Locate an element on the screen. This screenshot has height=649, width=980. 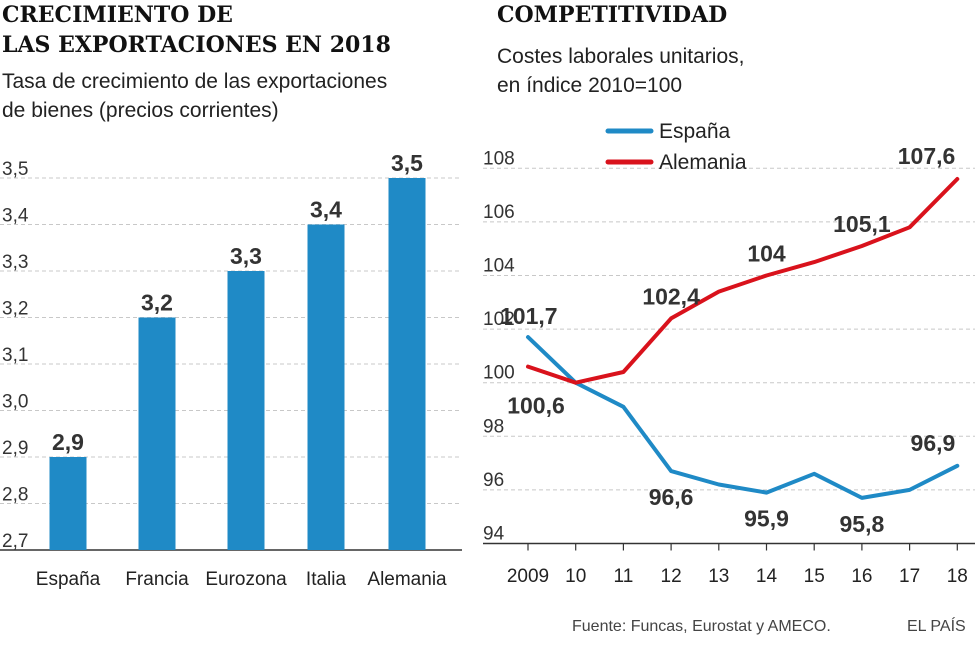
bar-ytick-label: 3,5 is located at coordinates (15, 169).